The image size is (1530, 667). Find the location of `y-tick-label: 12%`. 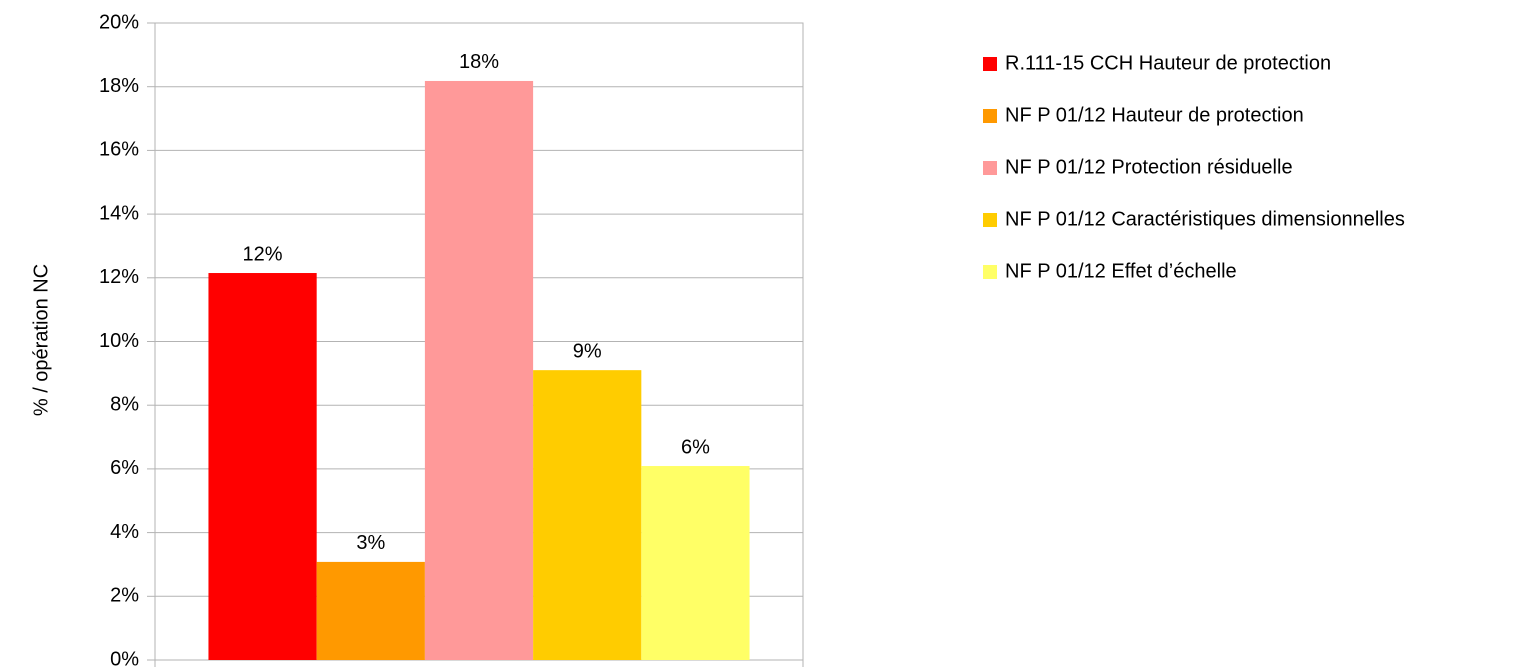

y-tick-label: 12% is located at coordinates (119, 277).